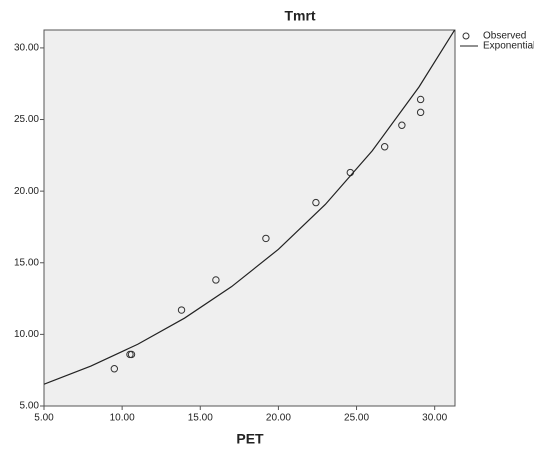 Image resolution: width=534 pixels, height=452 pixels. I want to click on y-tick-label: 10.00, so click(26, 334).